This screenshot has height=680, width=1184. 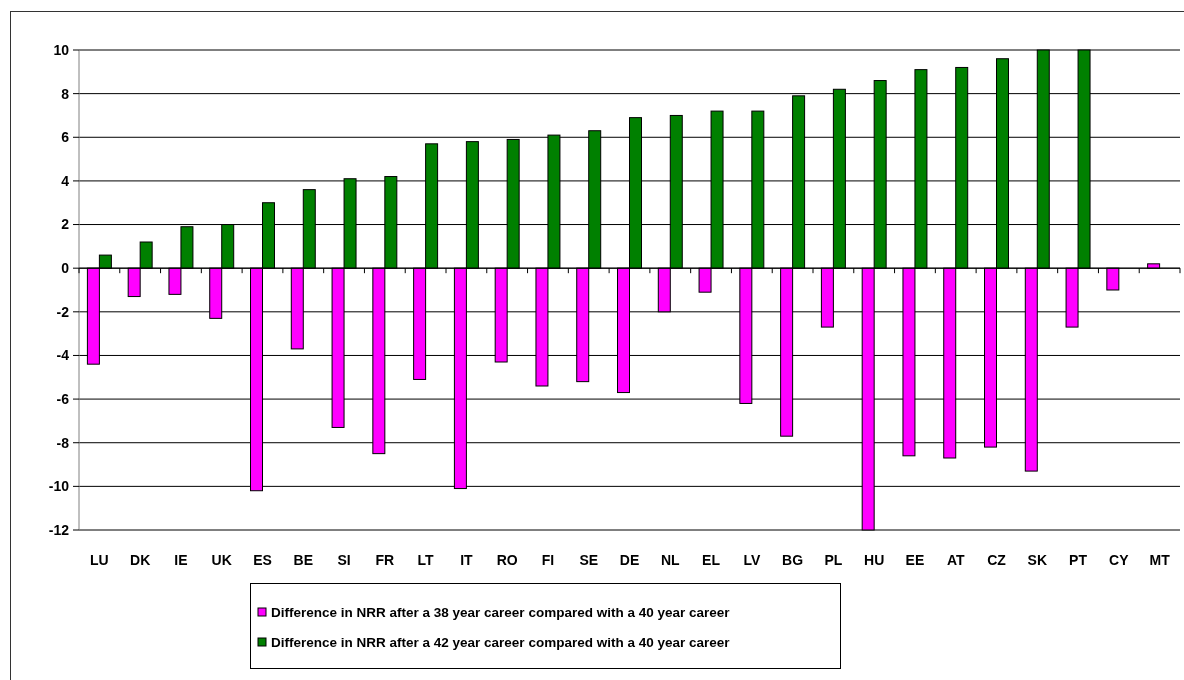 I want to click on x-tick-label: LU, so click(x=99, y=559).